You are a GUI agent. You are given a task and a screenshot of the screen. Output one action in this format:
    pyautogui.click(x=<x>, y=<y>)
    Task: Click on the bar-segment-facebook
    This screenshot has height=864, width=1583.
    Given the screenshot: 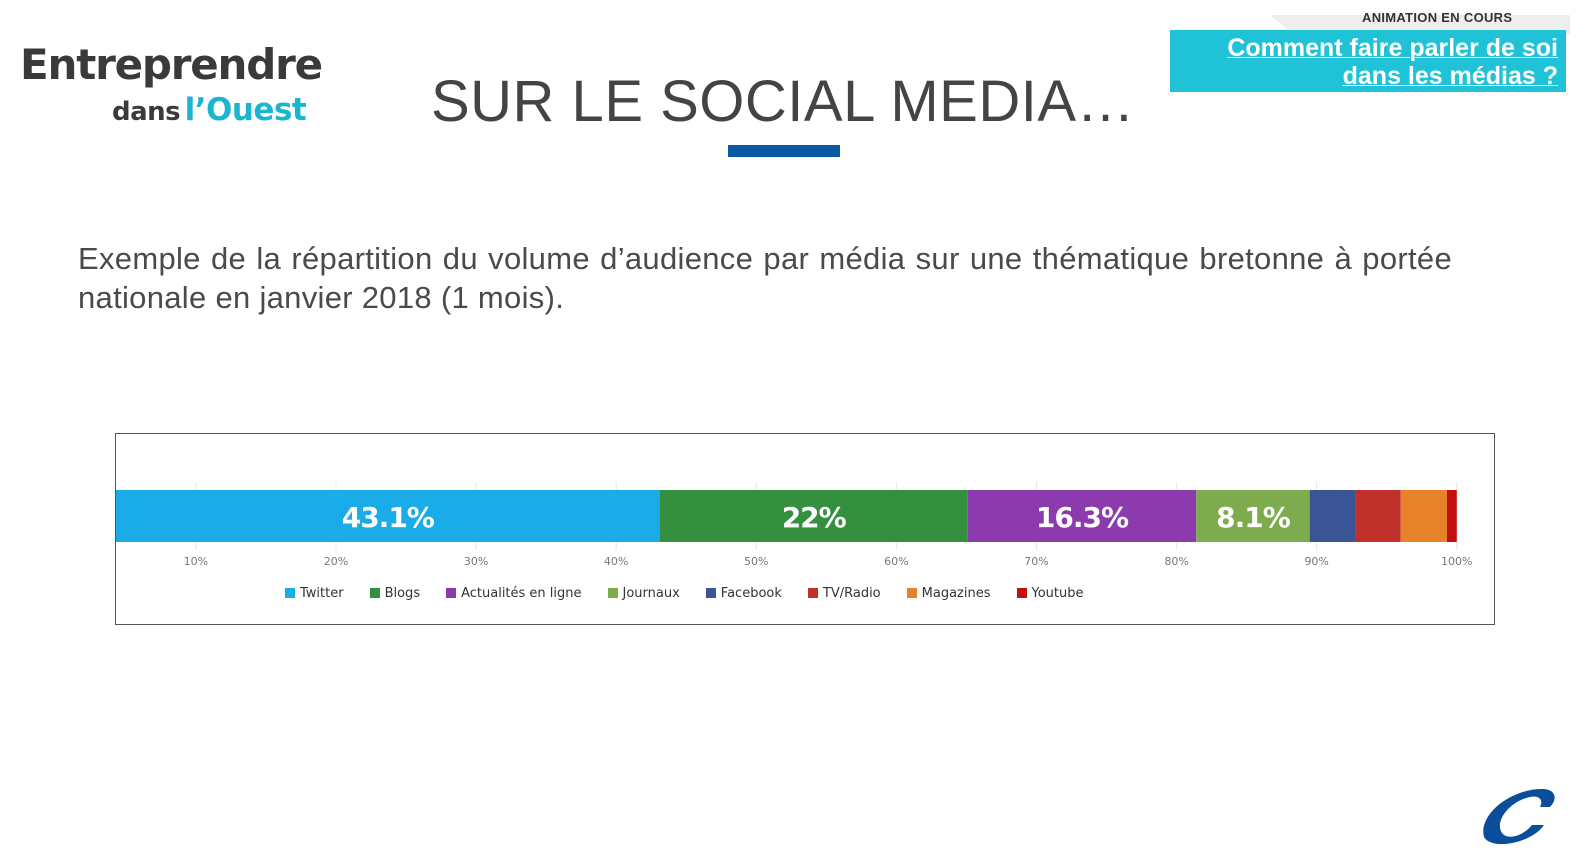 What is the action you would take?
    pyautogui.click(x=1332, y=516)
    